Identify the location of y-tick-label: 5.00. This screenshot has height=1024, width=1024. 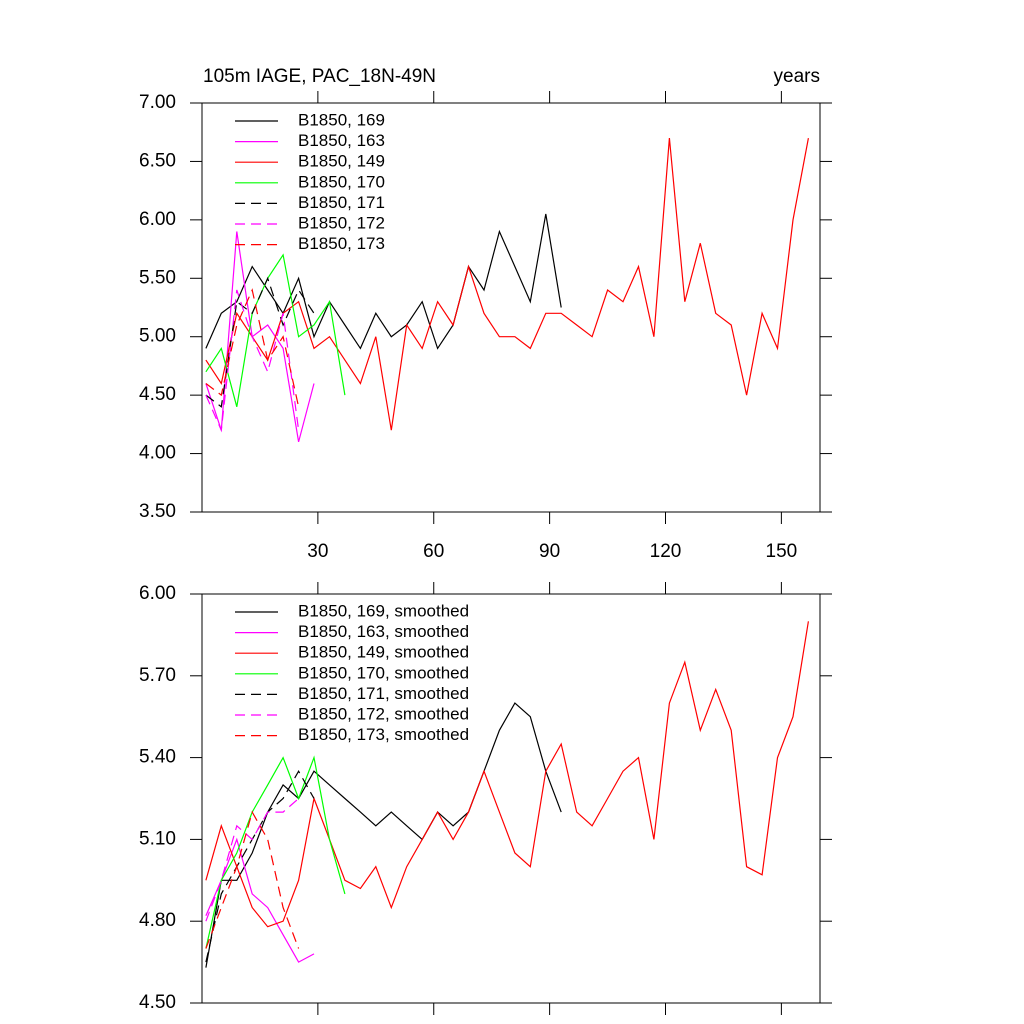
(157, 336).